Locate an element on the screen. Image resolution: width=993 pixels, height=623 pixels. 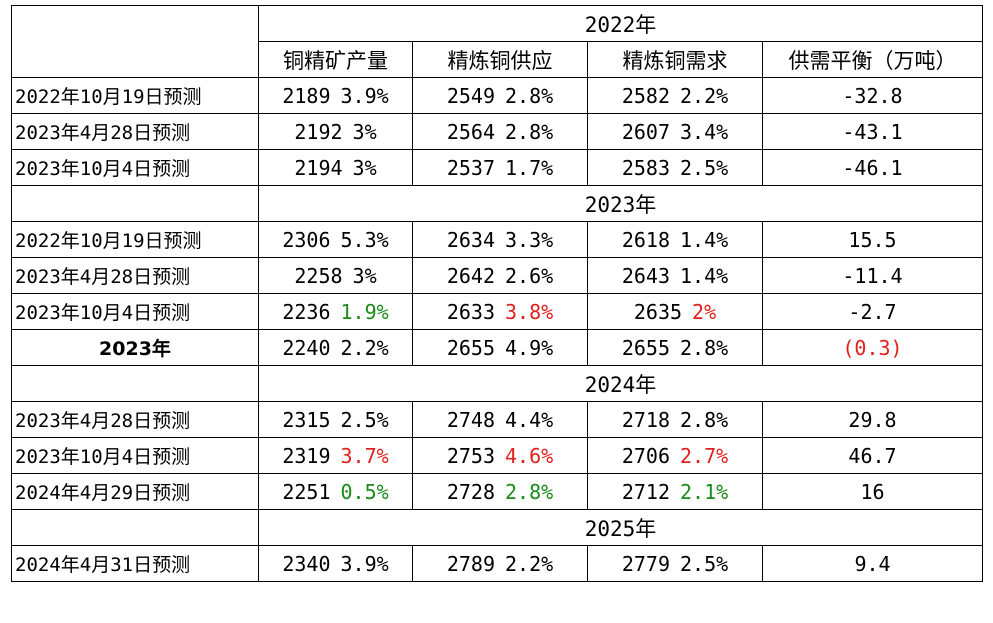
value-cell: 2642 2.6% is located at coordinates (500, 275).